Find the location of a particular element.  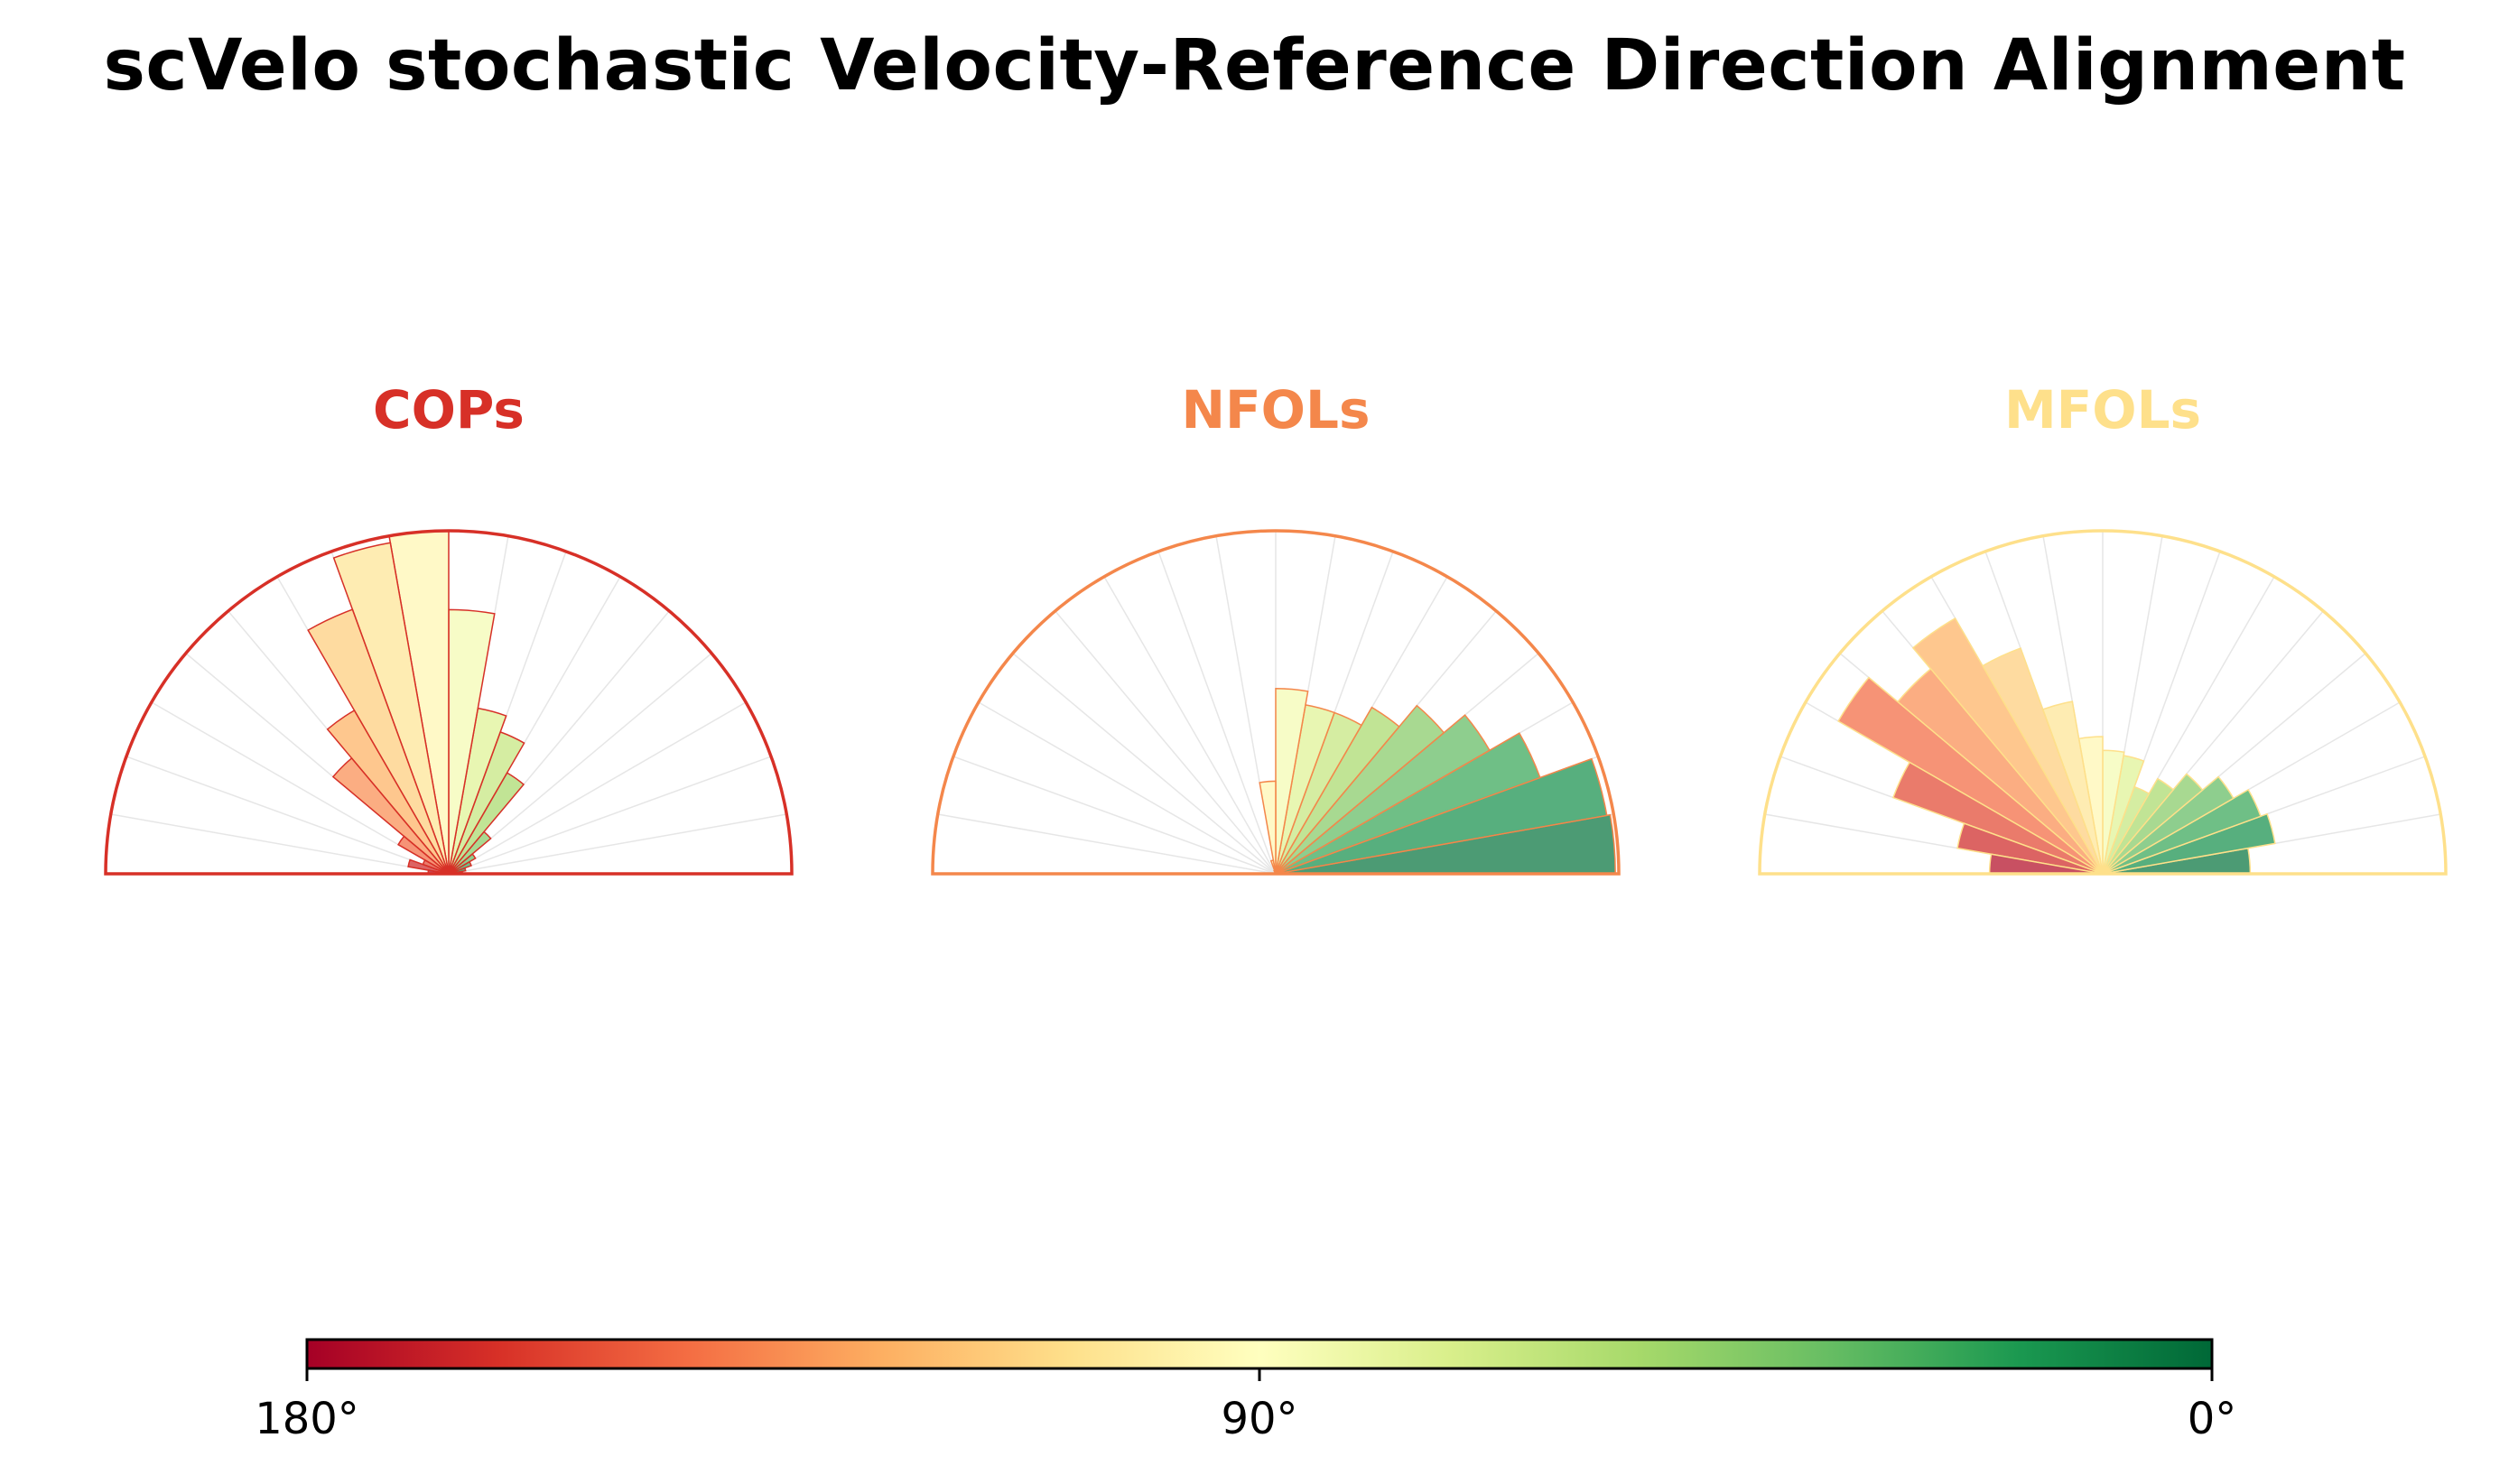

polar-panel-nfols is located at coordinates (1276, 702).